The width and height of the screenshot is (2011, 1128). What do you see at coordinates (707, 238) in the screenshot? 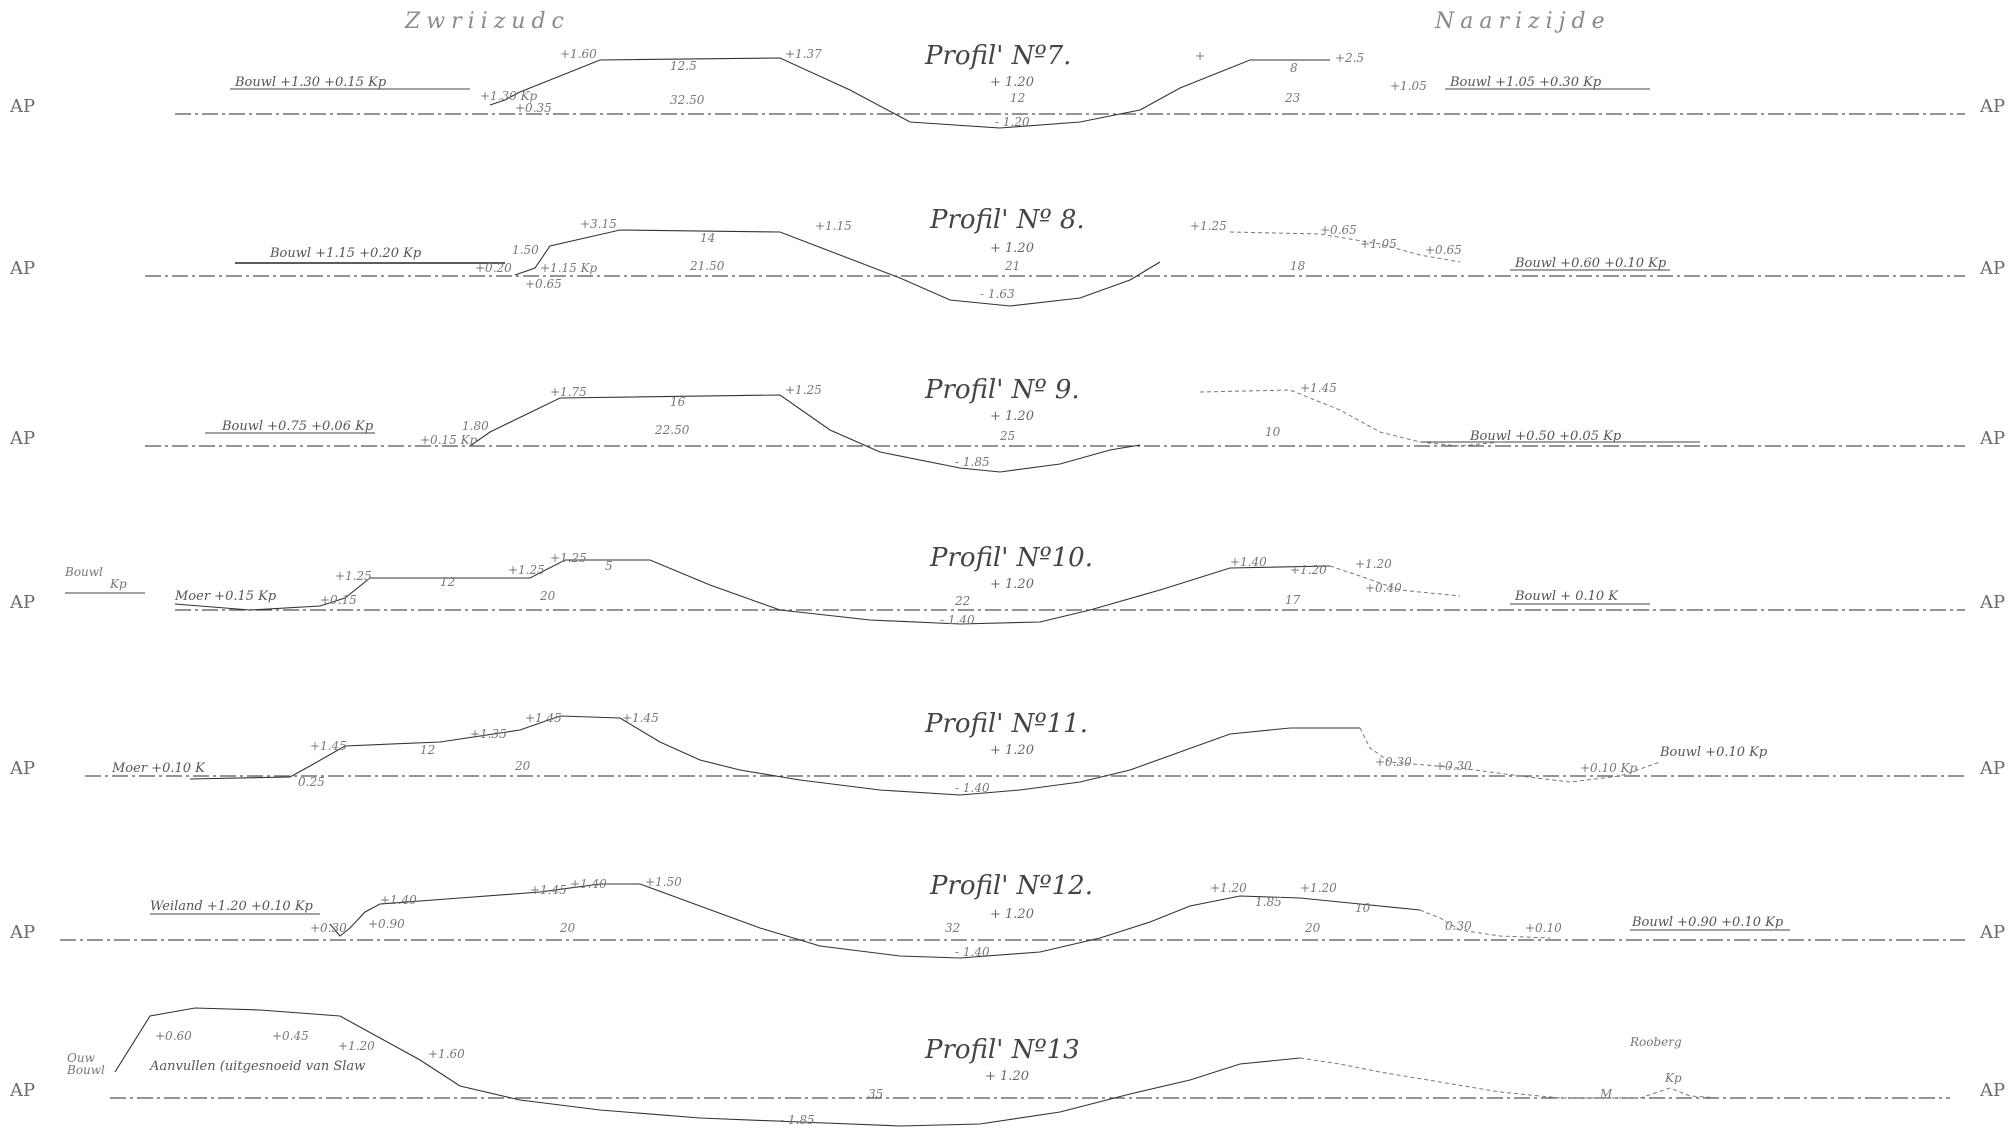
I see `width-label: 14` at bounding box center [707, 238].